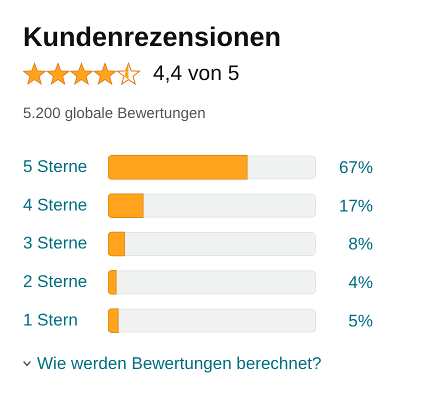 This screenshot has width=421, height=405. I want to click on y-tick-label: 2 Sterne, so click(55, 282).